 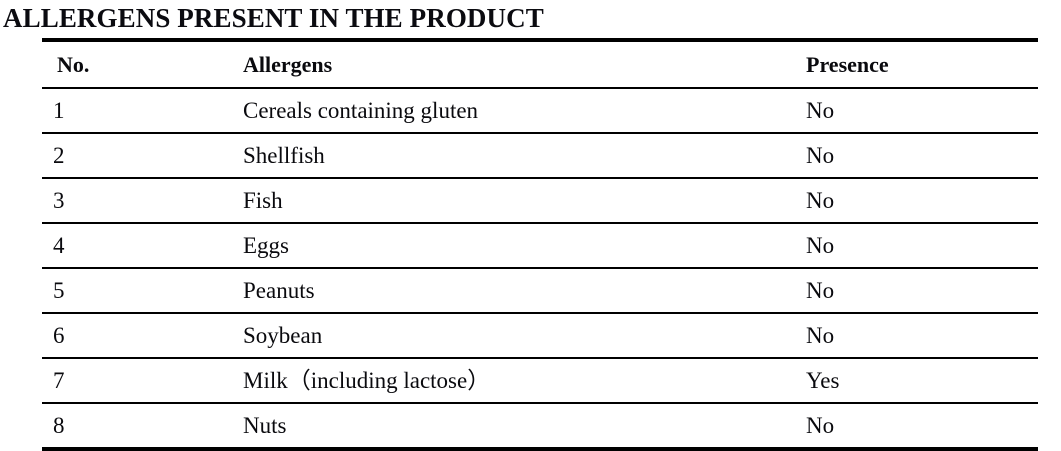 I want to click on table-header-row: No. Allergens Presence, so click(x=540, y=63).